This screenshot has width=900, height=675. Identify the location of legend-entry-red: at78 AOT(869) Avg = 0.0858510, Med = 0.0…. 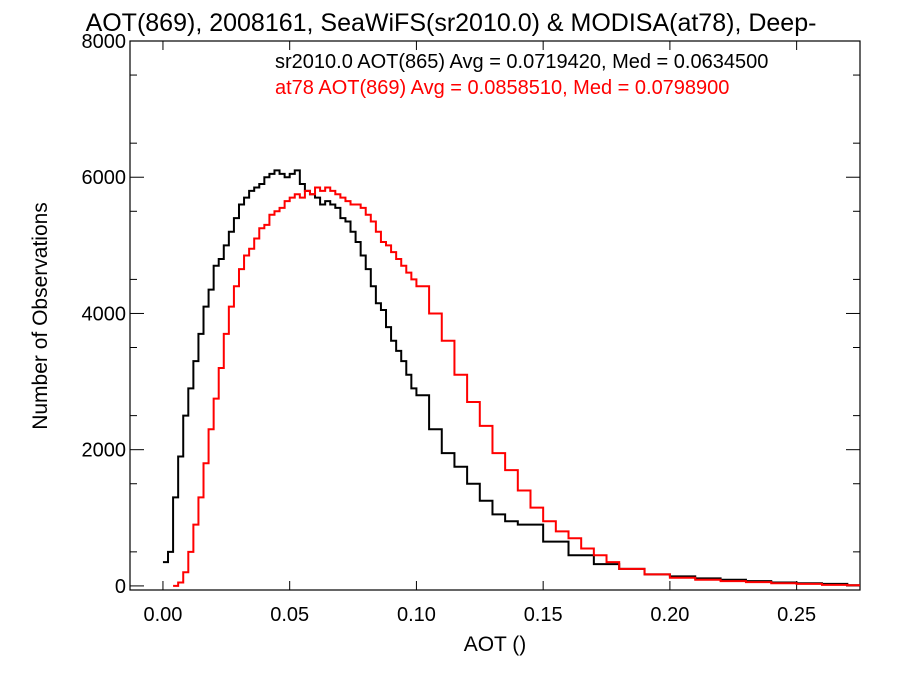
(502, 88).